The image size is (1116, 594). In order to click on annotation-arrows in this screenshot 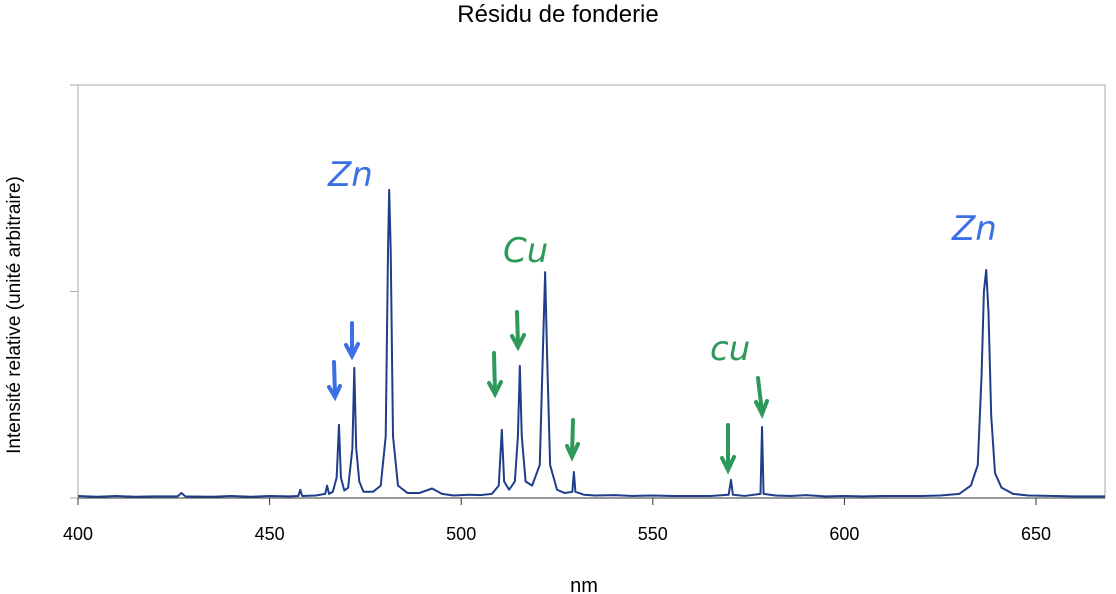, I will do `click(548, 392)`.